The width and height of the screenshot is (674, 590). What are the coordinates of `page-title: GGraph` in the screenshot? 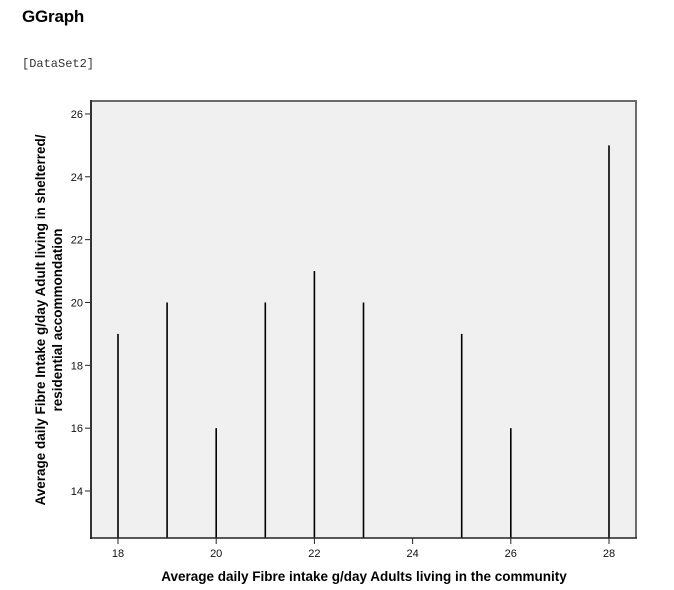 It's located at (53, 16).